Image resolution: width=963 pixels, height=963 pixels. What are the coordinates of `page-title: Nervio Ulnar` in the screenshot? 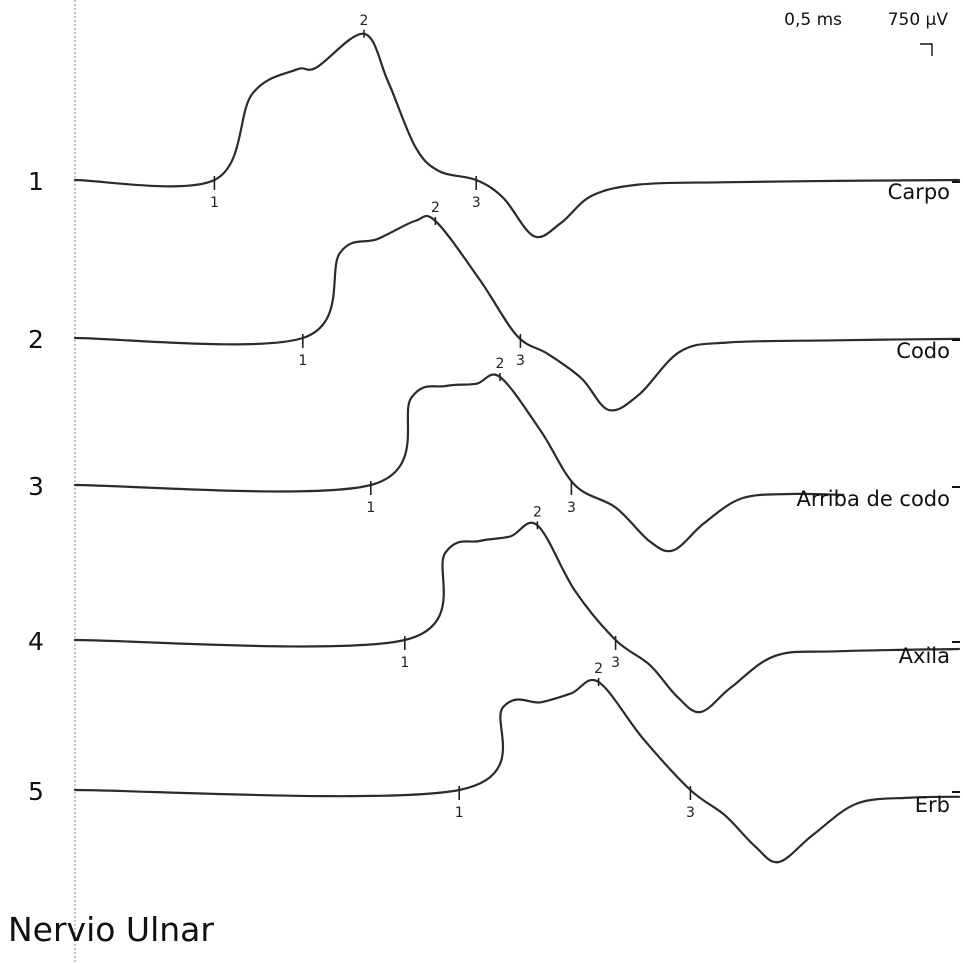 It's located at (111, 929).